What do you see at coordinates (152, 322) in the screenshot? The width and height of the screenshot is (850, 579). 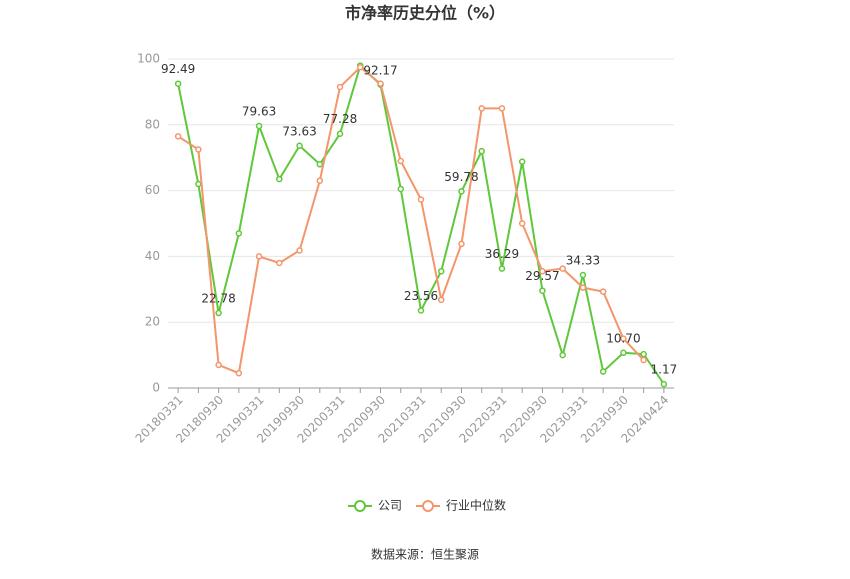 I see `y-tick-label: 20` at bounding box center [152, 322].